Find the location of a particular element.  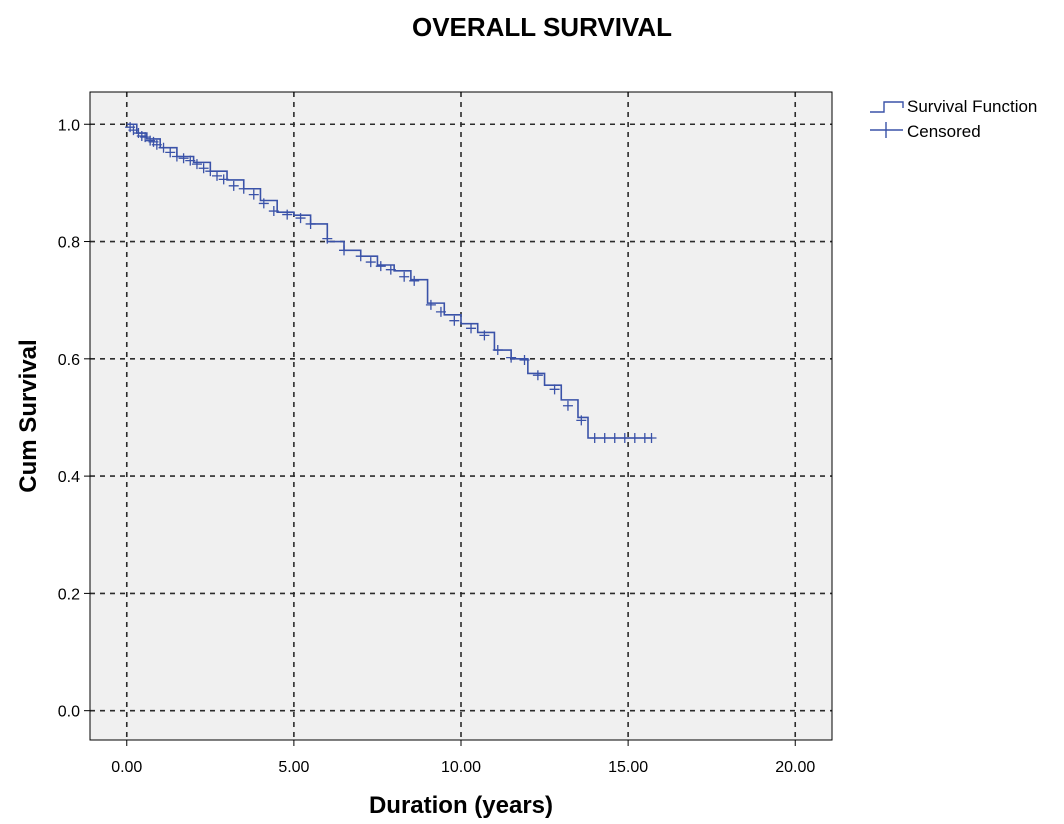

chart-title: OVERALL SURVIVAL is located at coordinates (542, 27).